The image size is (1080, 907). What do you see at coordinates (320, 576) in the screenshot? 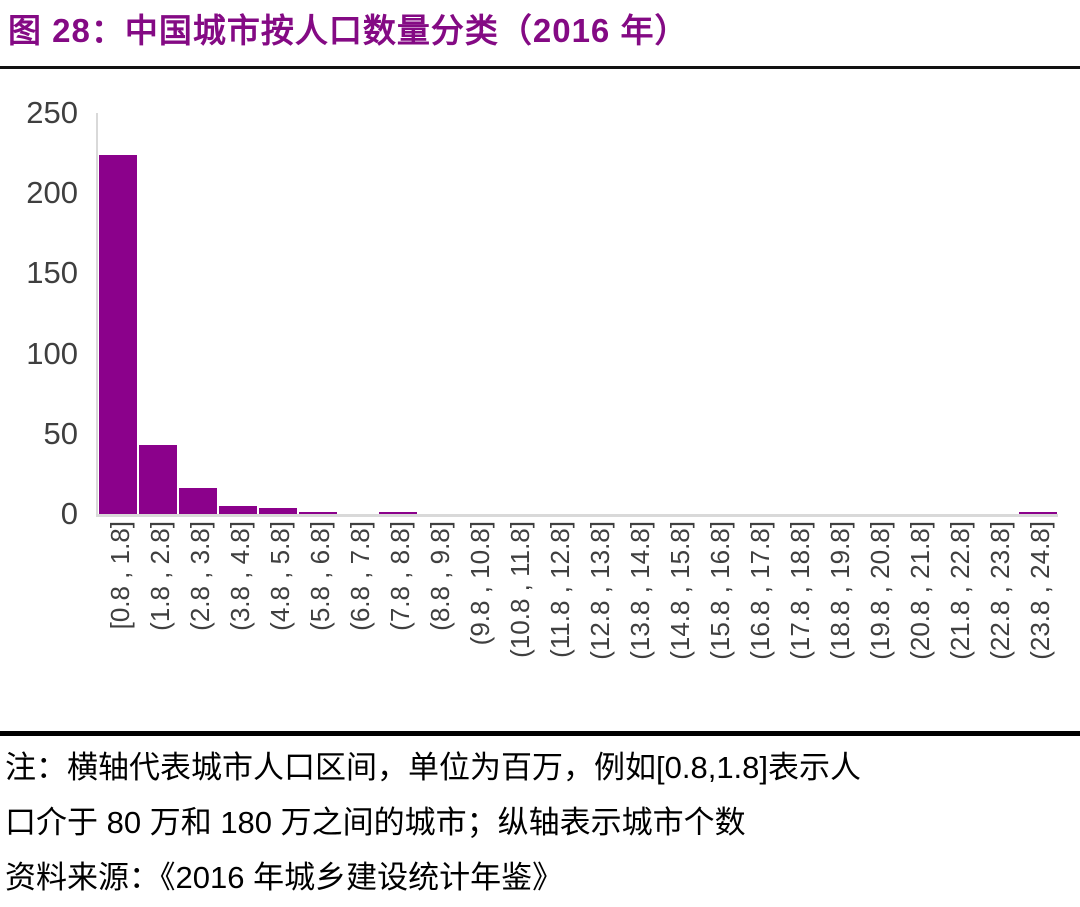
I see `x-tick-label: (5.8 , 6.8]` at bounding box center [320, 576].